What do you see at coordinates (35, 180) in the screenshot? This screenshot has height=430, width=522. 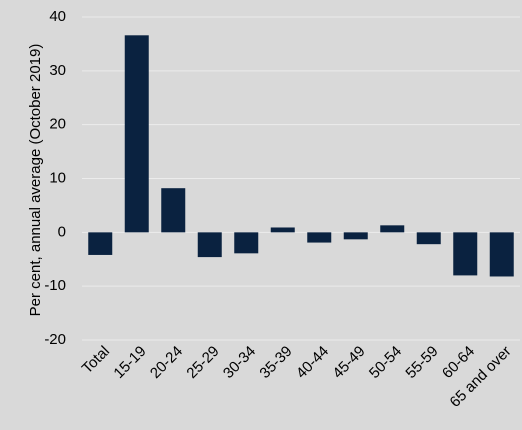 I see `y-axis-label: Per cent, annual average (October 2019)` at bounding box center [35, 180].